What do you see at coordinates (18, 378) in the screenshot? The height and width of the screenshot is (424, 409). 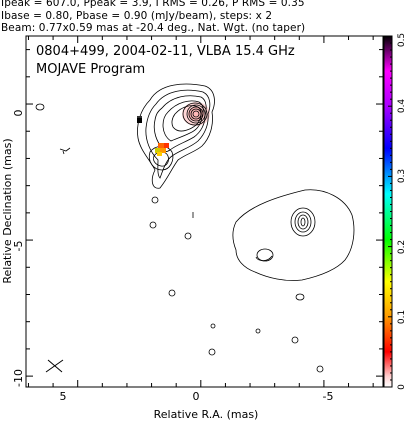 I see `y-tick-label-minus10: -10` at bounding box center [18, 378].